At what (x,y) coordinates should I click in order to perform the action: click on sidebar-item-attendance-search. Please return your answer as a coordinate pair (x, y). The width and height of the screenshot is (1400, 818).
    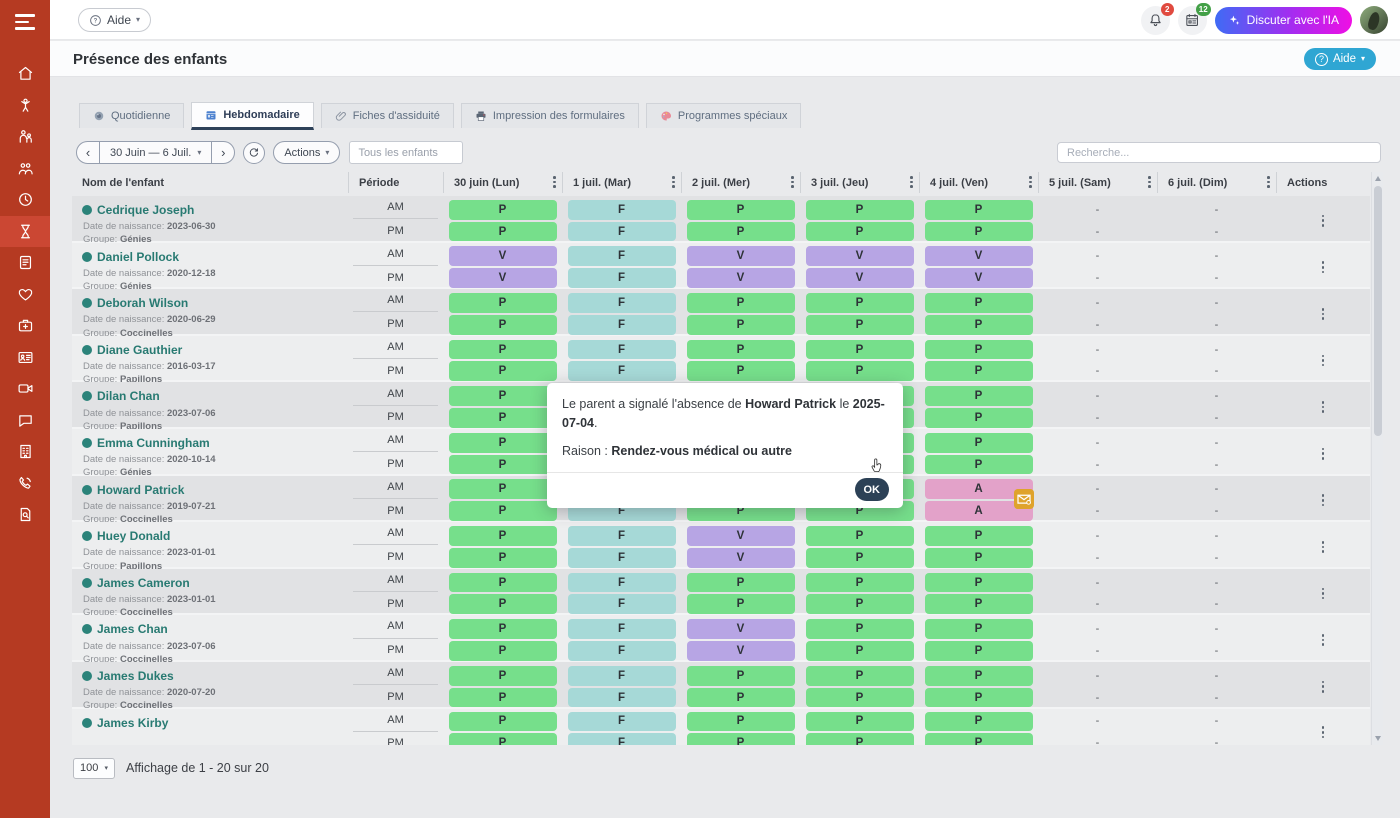
    Looking at the image, I should click on (25, 515).